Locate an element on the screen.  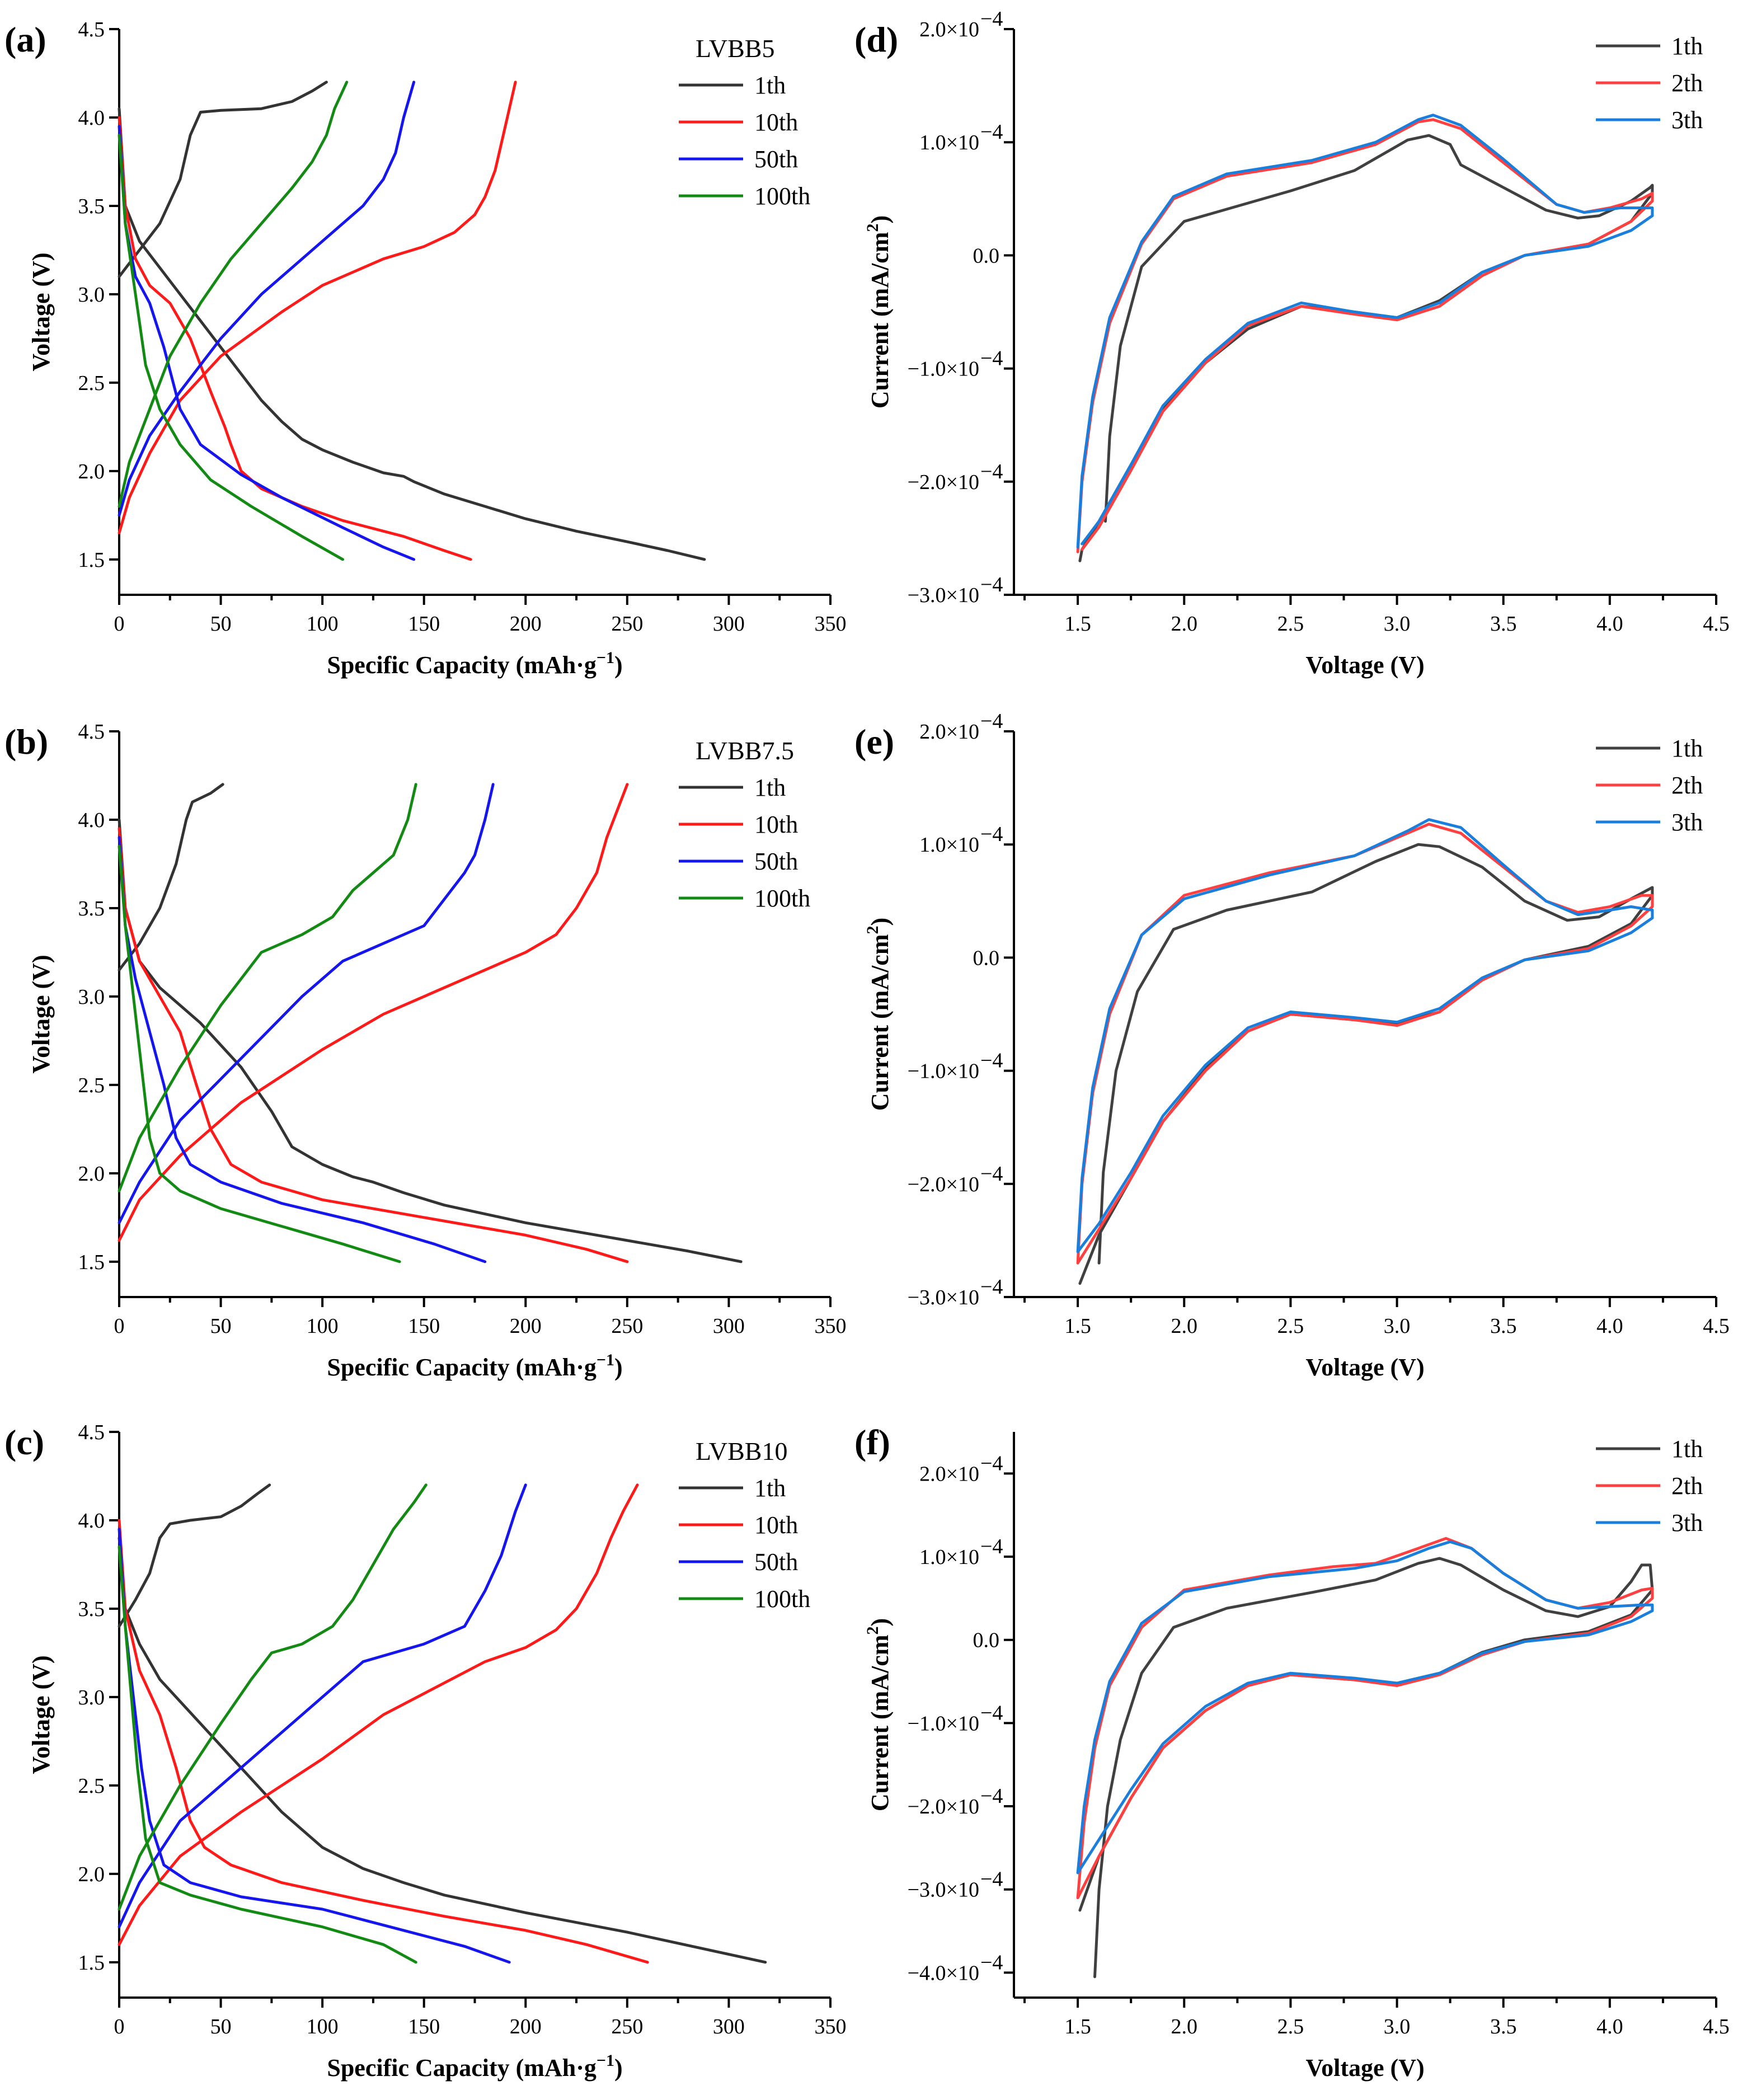
series-line-50th-charge is located at coordinates (267, 299).